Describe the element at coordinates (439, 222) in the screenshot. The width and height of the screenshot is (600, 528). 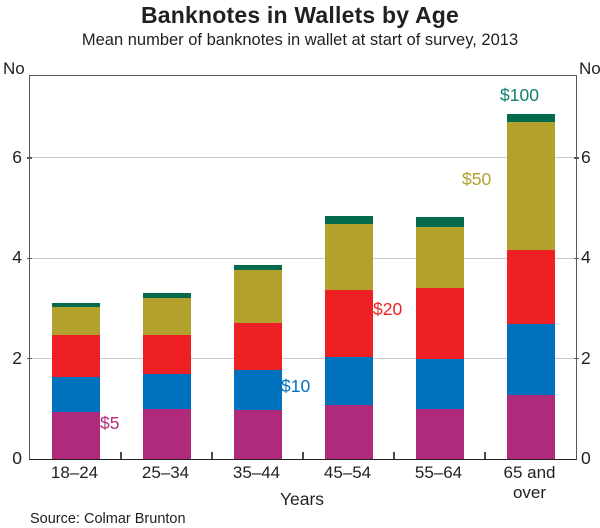
I see `bar-segment-100-55–64` at that location.